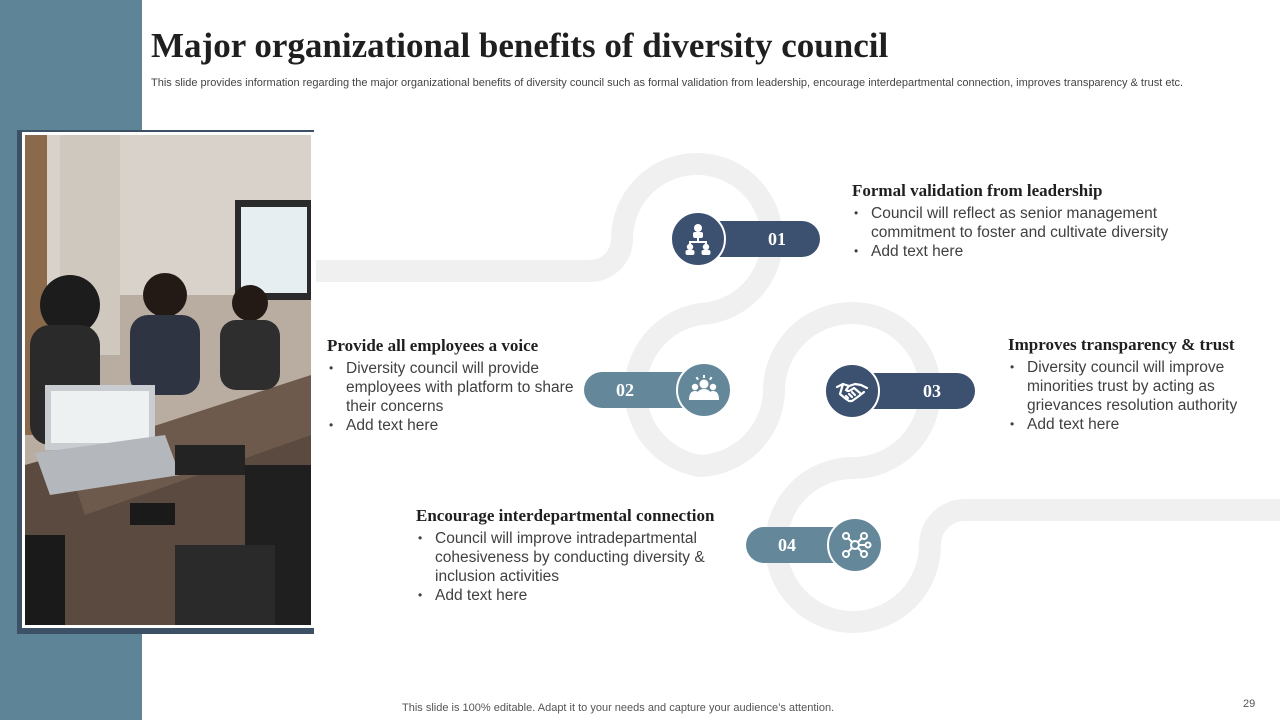 This screenshot has width=1280, height=720. What do you see at coordinates (1249, 704) in the screenshot?
I see `page-number: 29` at bounding box center [1249, 704].